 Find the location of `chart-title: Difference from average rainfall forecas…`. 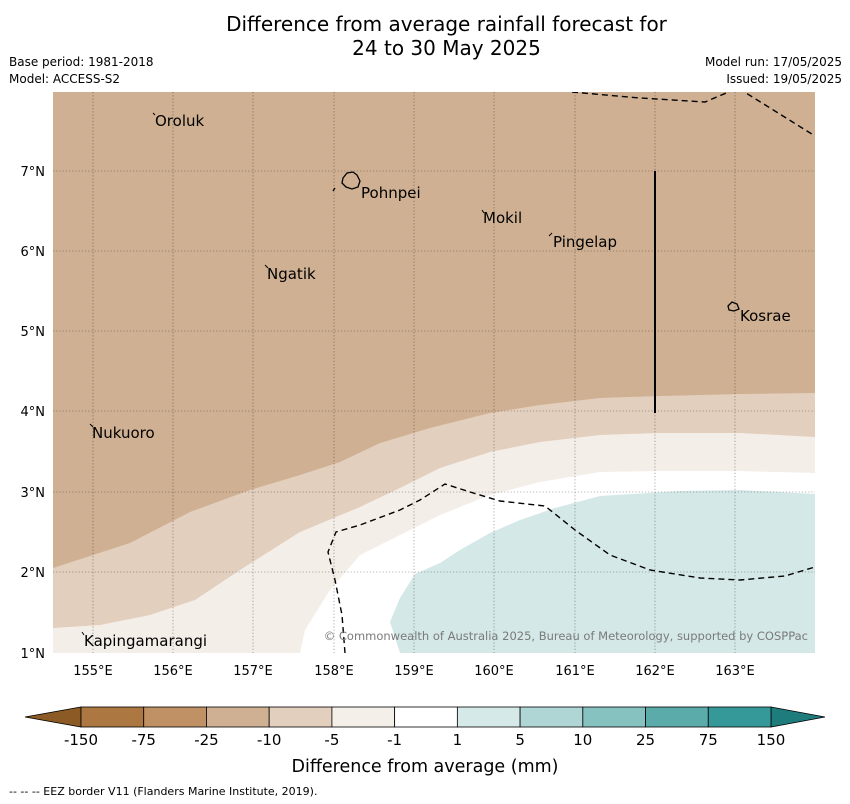

chart-title: Difference from average rainfall forecas… is located at coordinates (425, 36).